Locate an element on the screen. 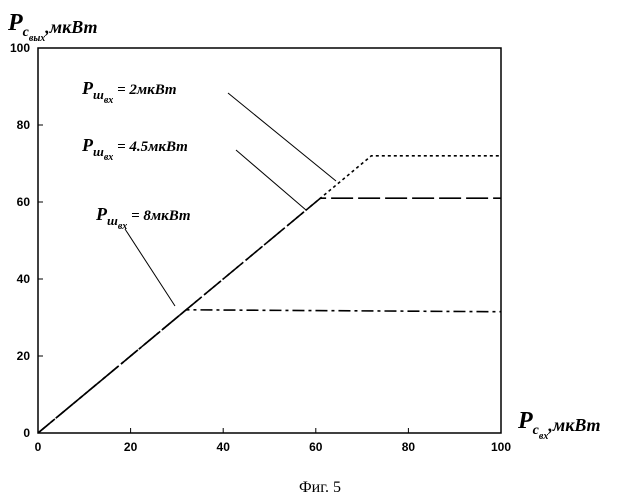 The image size is (631, 499). y-axis-title: Pcвых,мкВт is located at coordinates (52, 27).